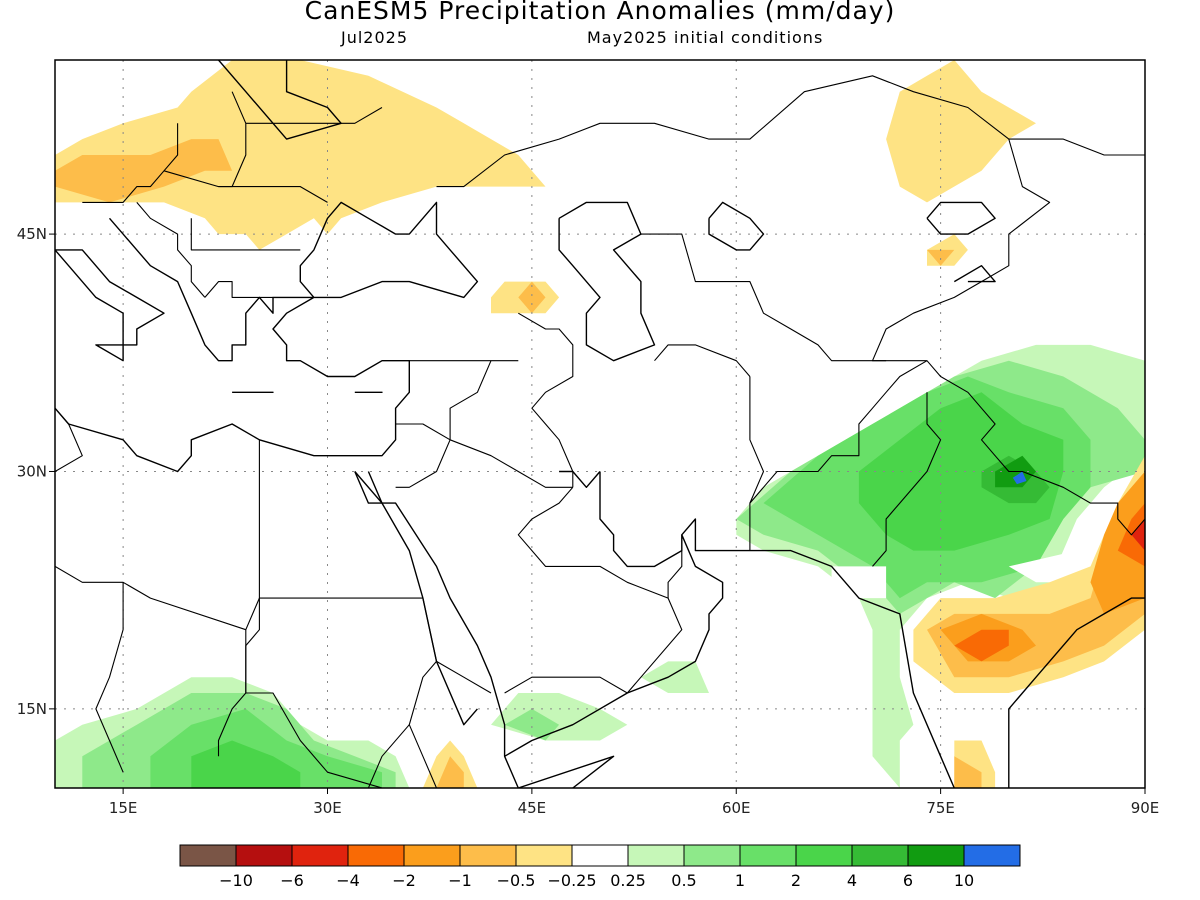 The height and width of the screenshot is (900, 1200). Describe the element at coordinates (460, 880) in the screenshot. I see `colorbar-label: −1` at that location.